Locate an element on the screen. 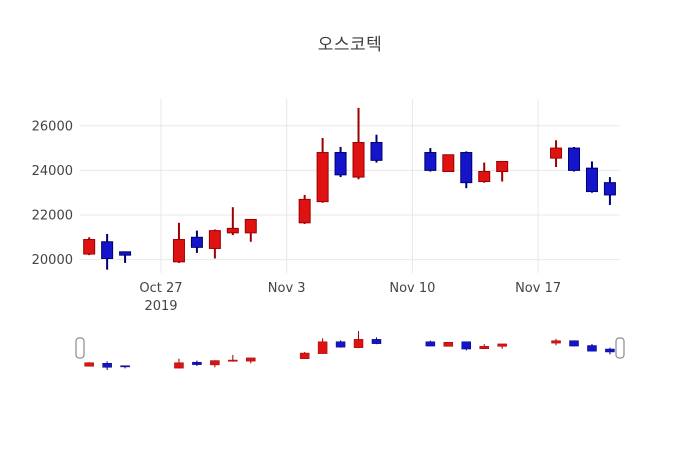 The image size is (700, 450). x-axis-tick-label: Nov 3 is located at coordinates (287, 288).